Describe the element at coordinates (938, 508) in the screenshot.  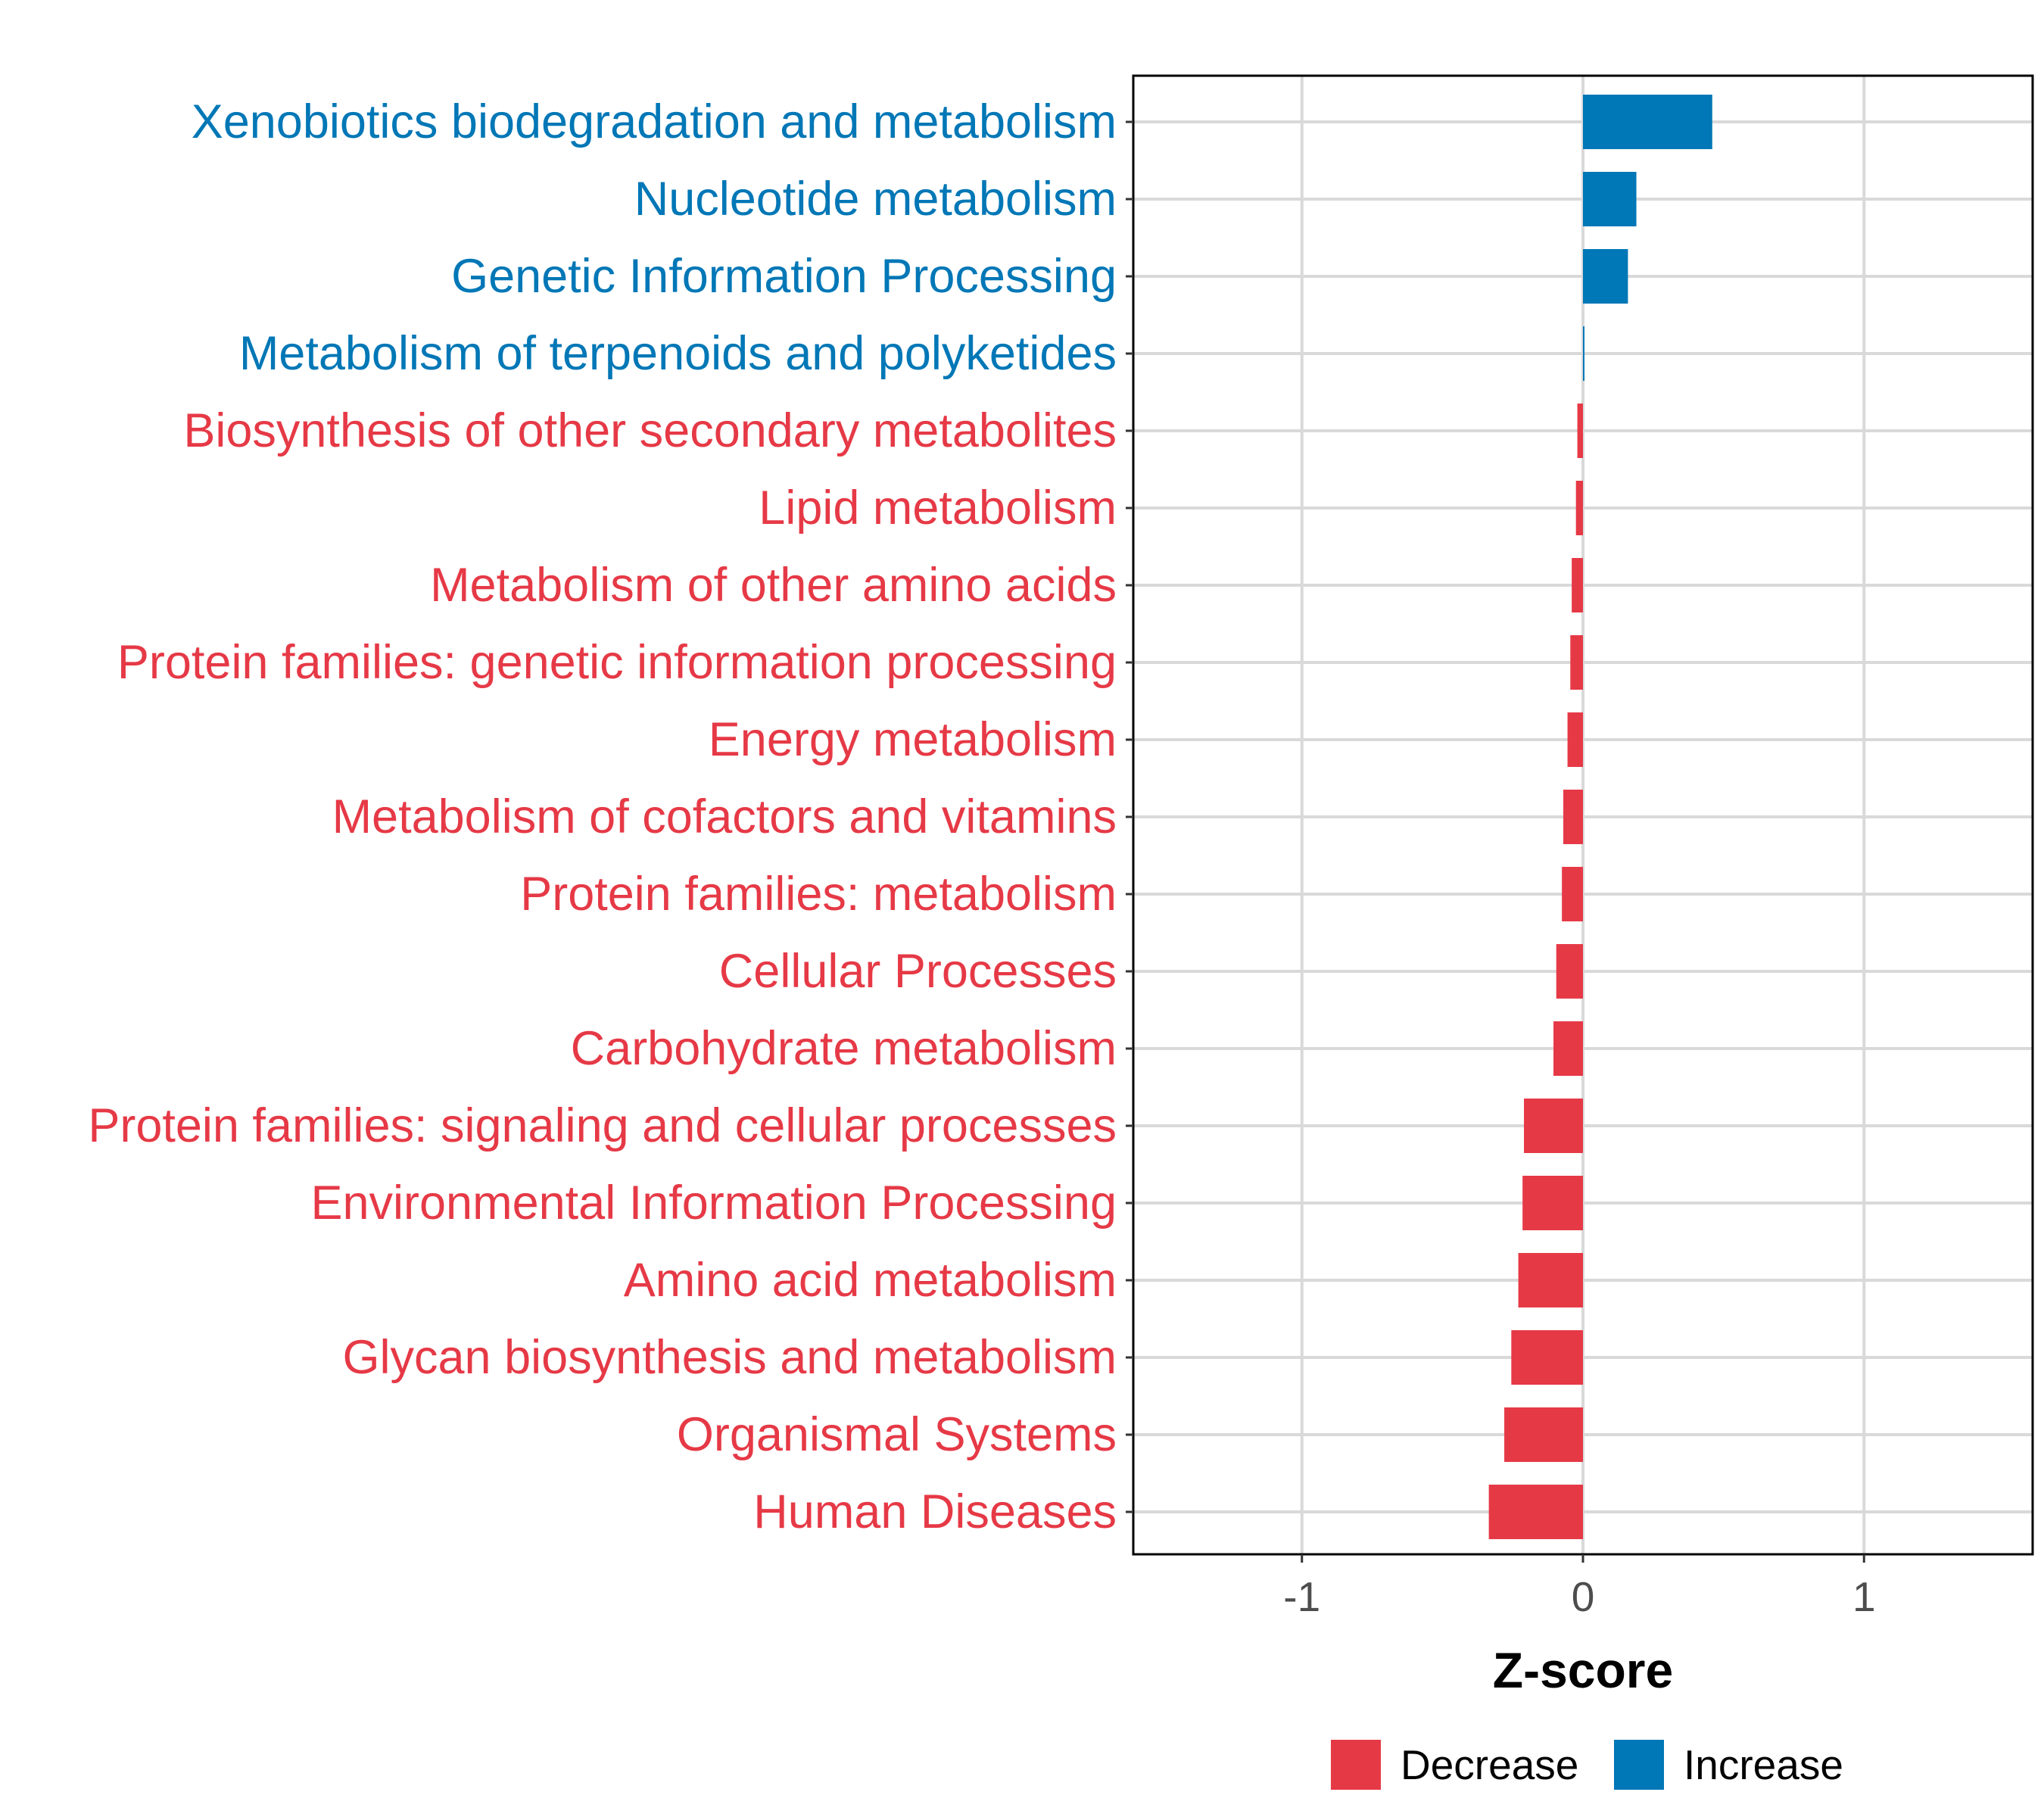
I see `category-label: Lipid metabolism` at that location.